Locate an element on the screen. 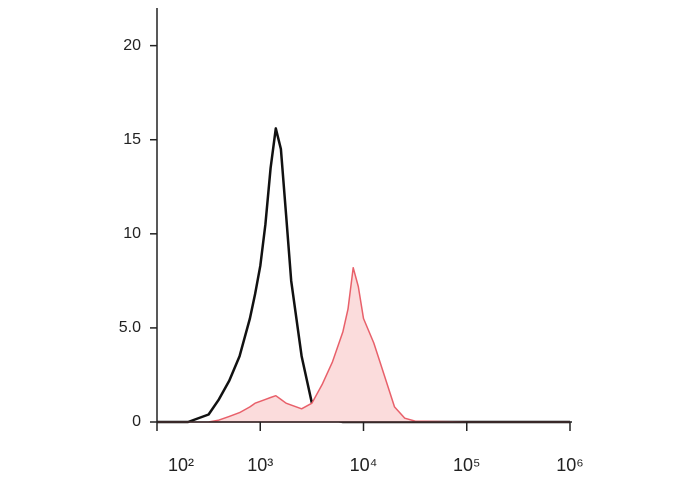 Image resolution: width=688 pixels, height=495 pixels. x-tick-label: 10³ is located at coordinates (260, 465).